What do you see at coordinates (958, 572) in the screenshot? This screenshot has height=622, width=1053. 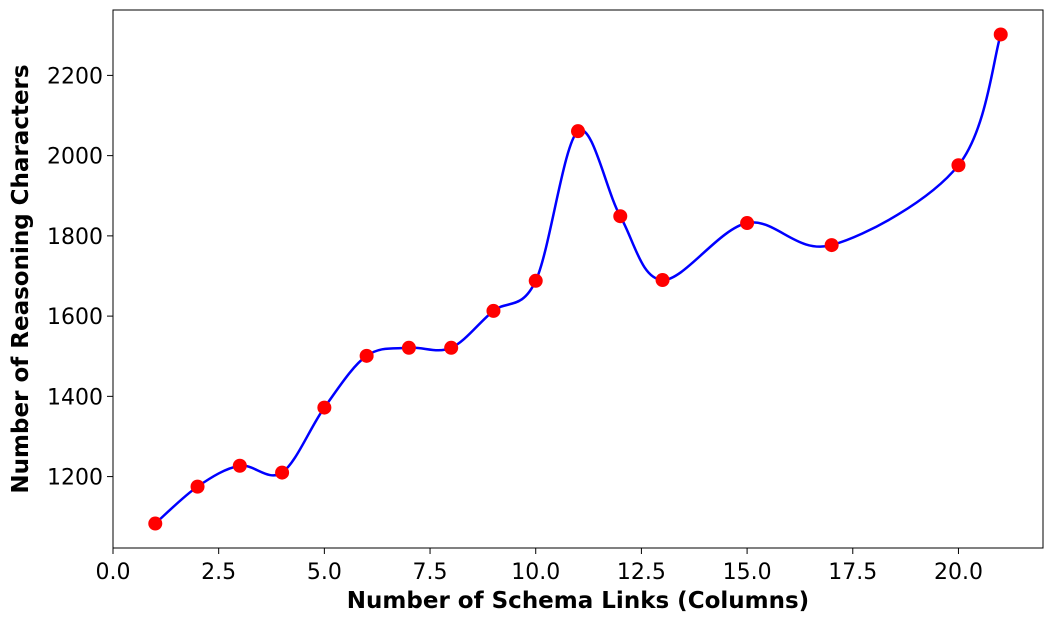 I see `x-tick-label: 20.0` at bounding box center [958, 572].